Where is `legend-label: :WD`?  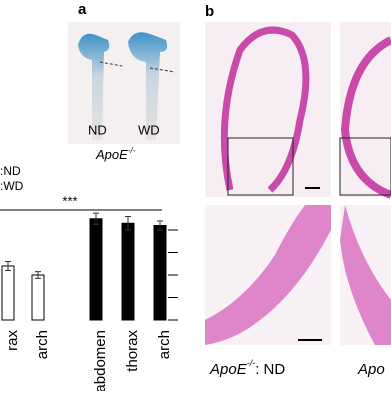
legend-label: :WD is located at coordinates (12, 186).